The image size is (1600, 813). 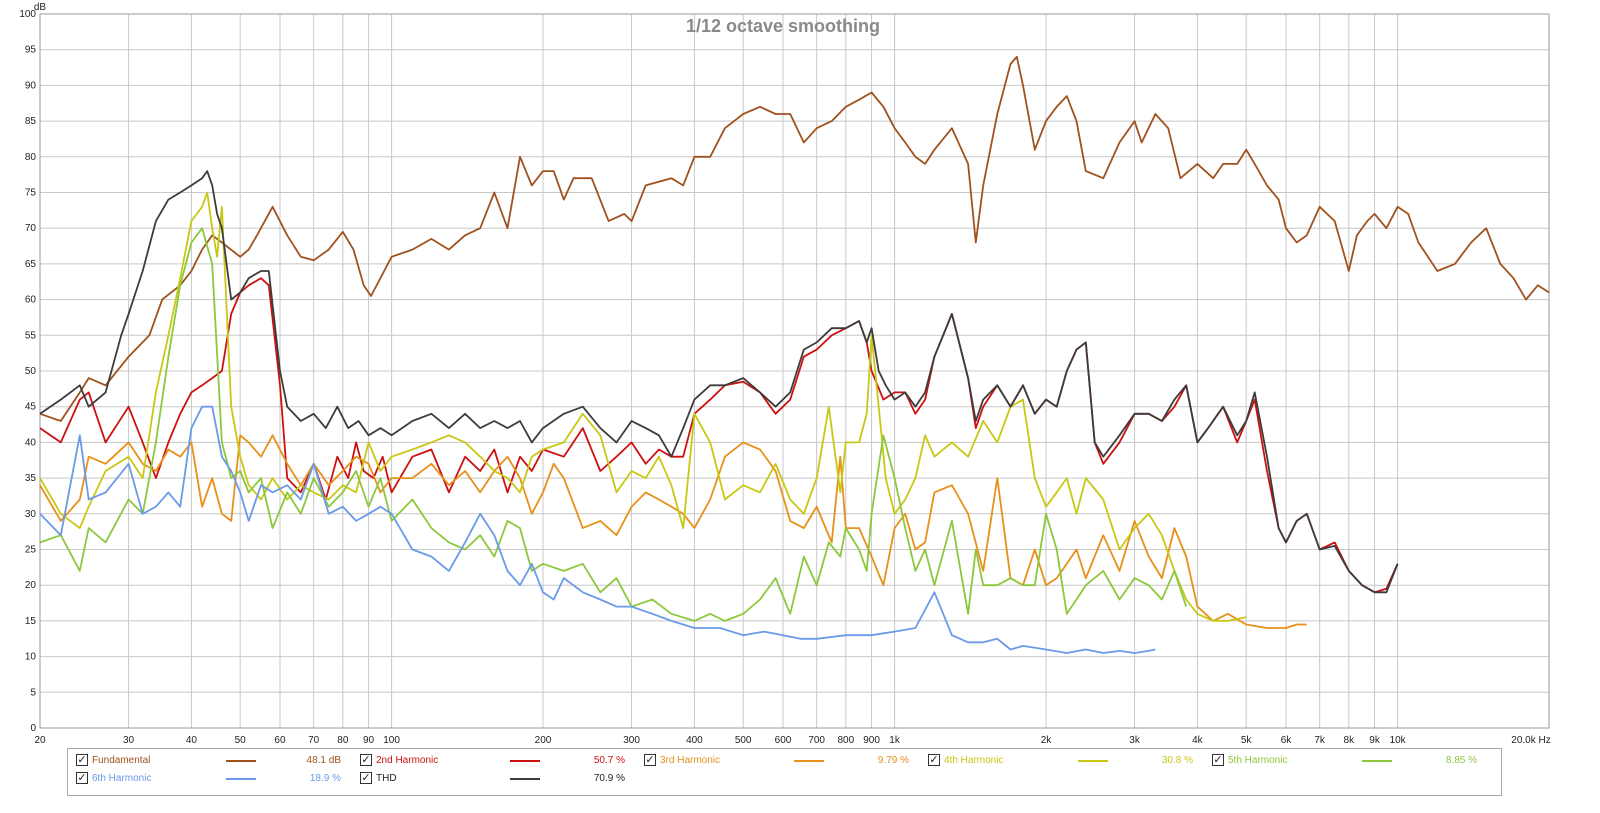 What do you see at coordinates (31, 264) in the screenshot?
I see `y-tick-label: 65` at bounding box center [31, 264].